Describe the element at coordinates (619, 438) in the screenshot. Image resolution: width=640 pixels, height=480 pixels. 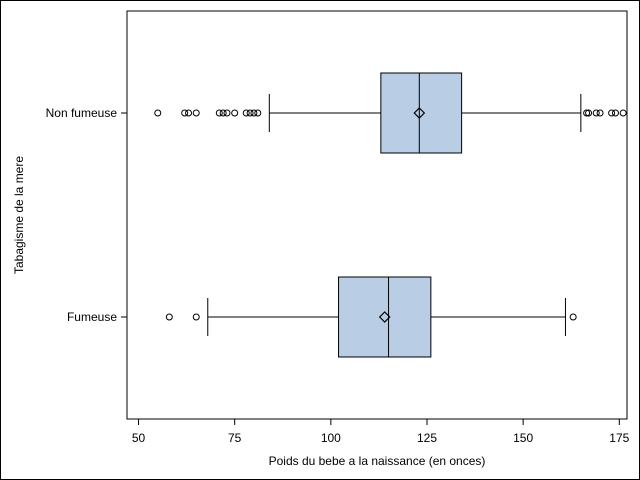
I see `x-tick-label: 175` at that location.